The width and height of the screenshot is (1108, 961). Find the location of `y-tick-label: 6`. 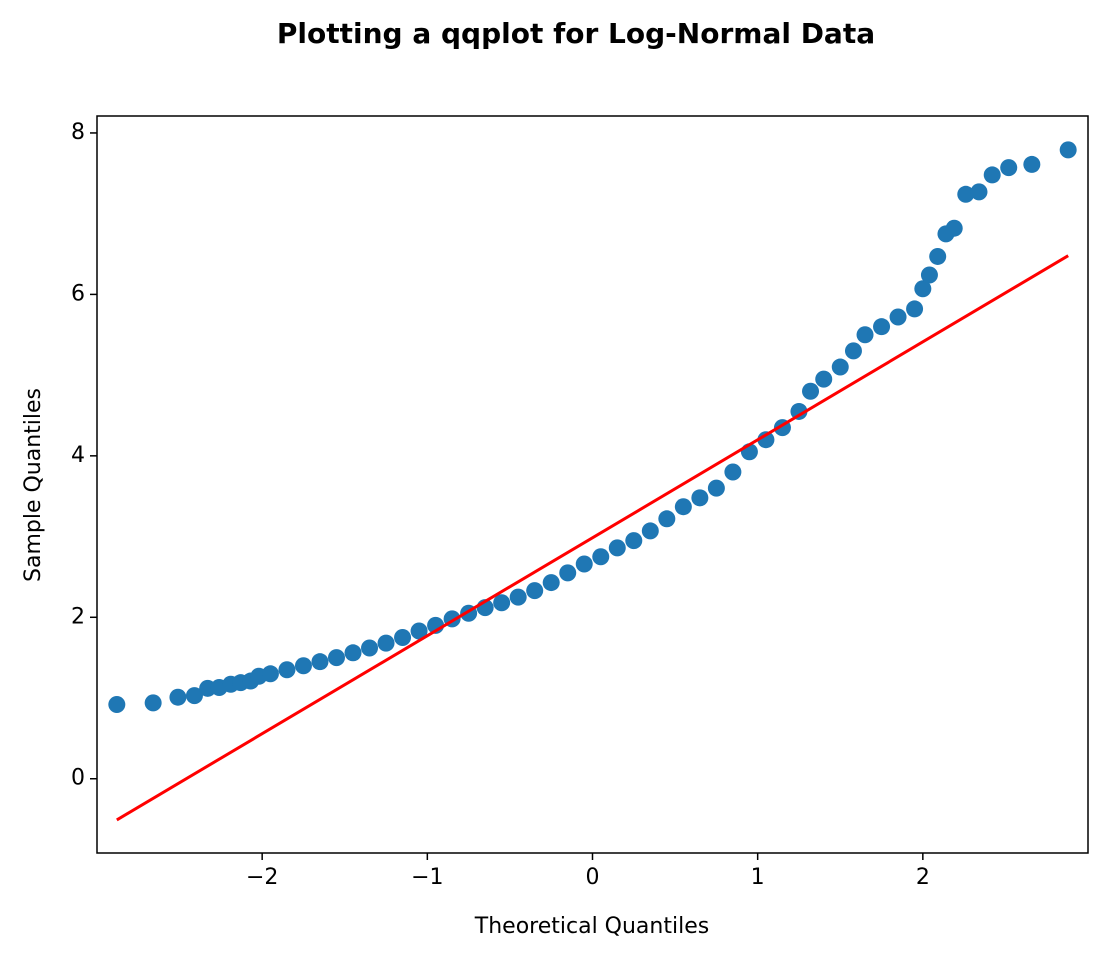

y-tick-label: 6 is located at coordinates (78, 293).